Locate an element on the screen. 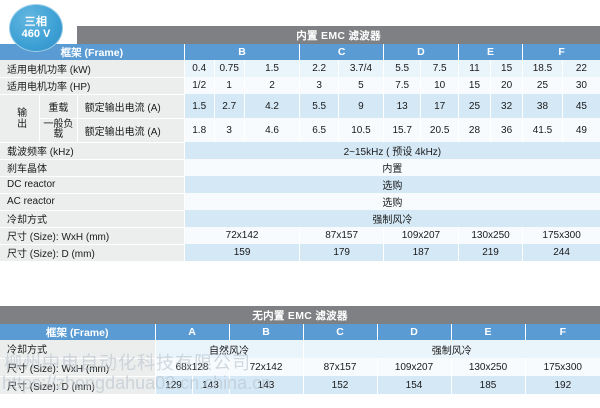 The height and width of the screenshot is (408, 600). badge-line1: 三相 is located at coordinates (36, 21).